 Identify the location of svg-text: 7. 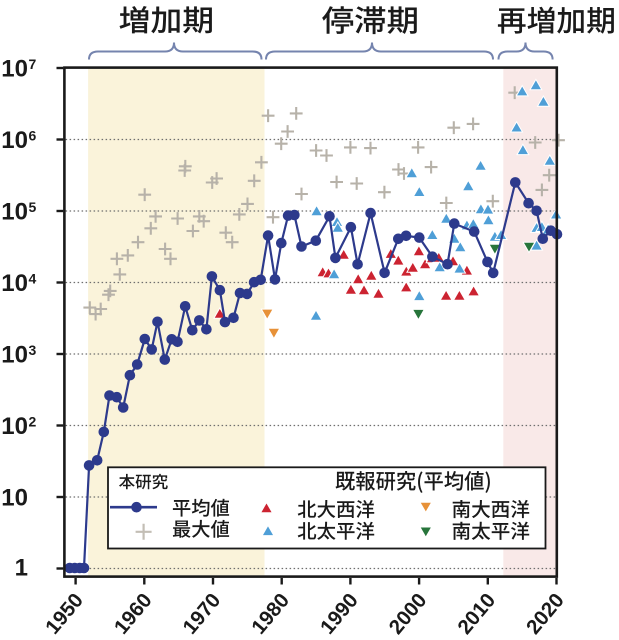
(33, 64).